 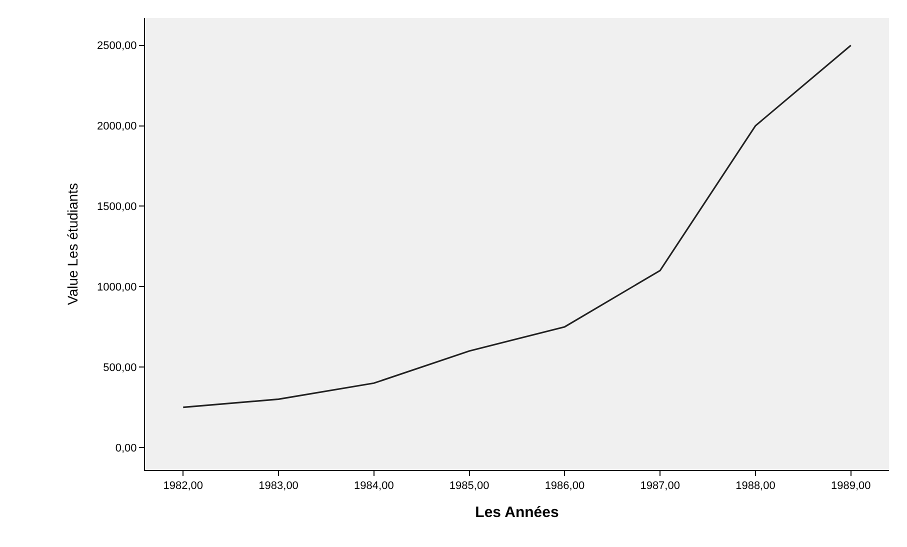 I want to click on x-tick-label: 1987,00, so click(x=660, y=486).